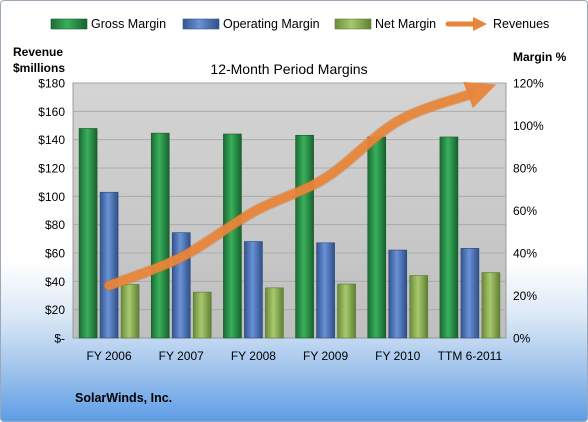 This screenshot has width=588, height=422. What do you see at coordinates (55, 225) in the screenshot?
I see `left-tick-label: $80` at bounding box center [55, 225].